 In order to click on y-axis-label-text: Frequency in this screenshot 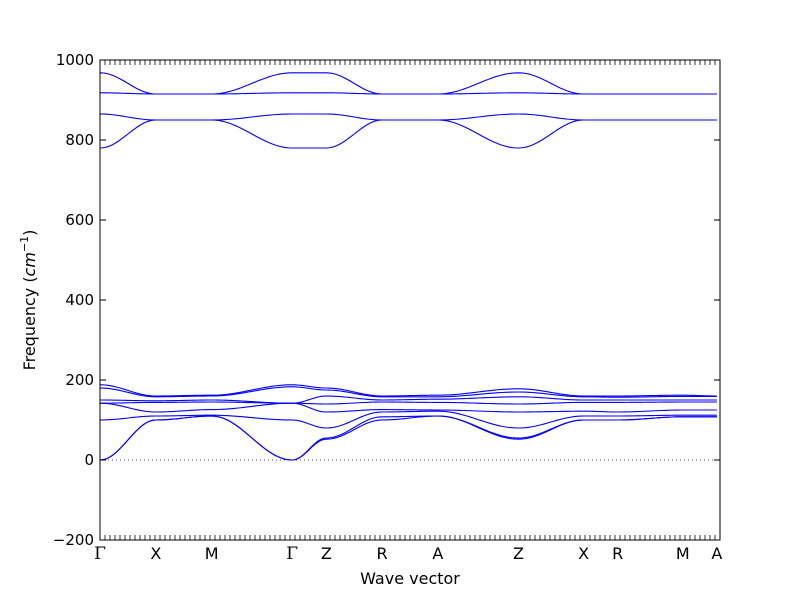, I will do `click(29, 329)`.